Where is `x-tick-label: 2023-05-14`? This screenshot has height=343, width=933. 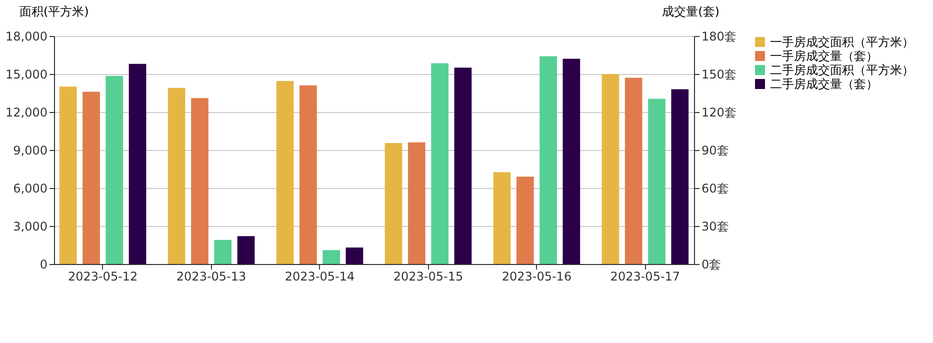
x-tick-label: 2023-05-14 is located at coordinates (319, 277).